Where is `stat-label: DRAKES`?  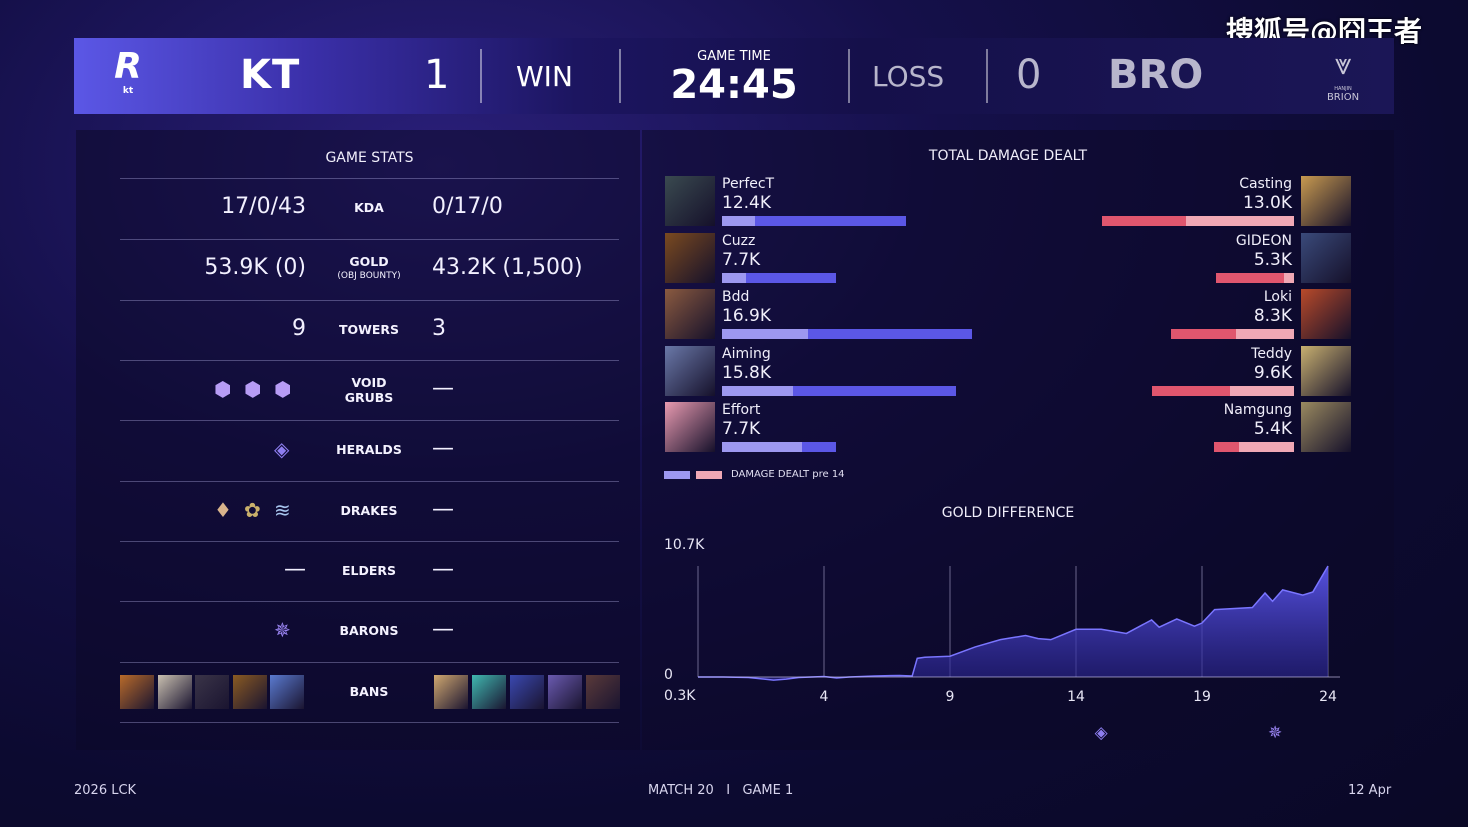
stat-label: DRAKES is located at coordinates (369, 510).